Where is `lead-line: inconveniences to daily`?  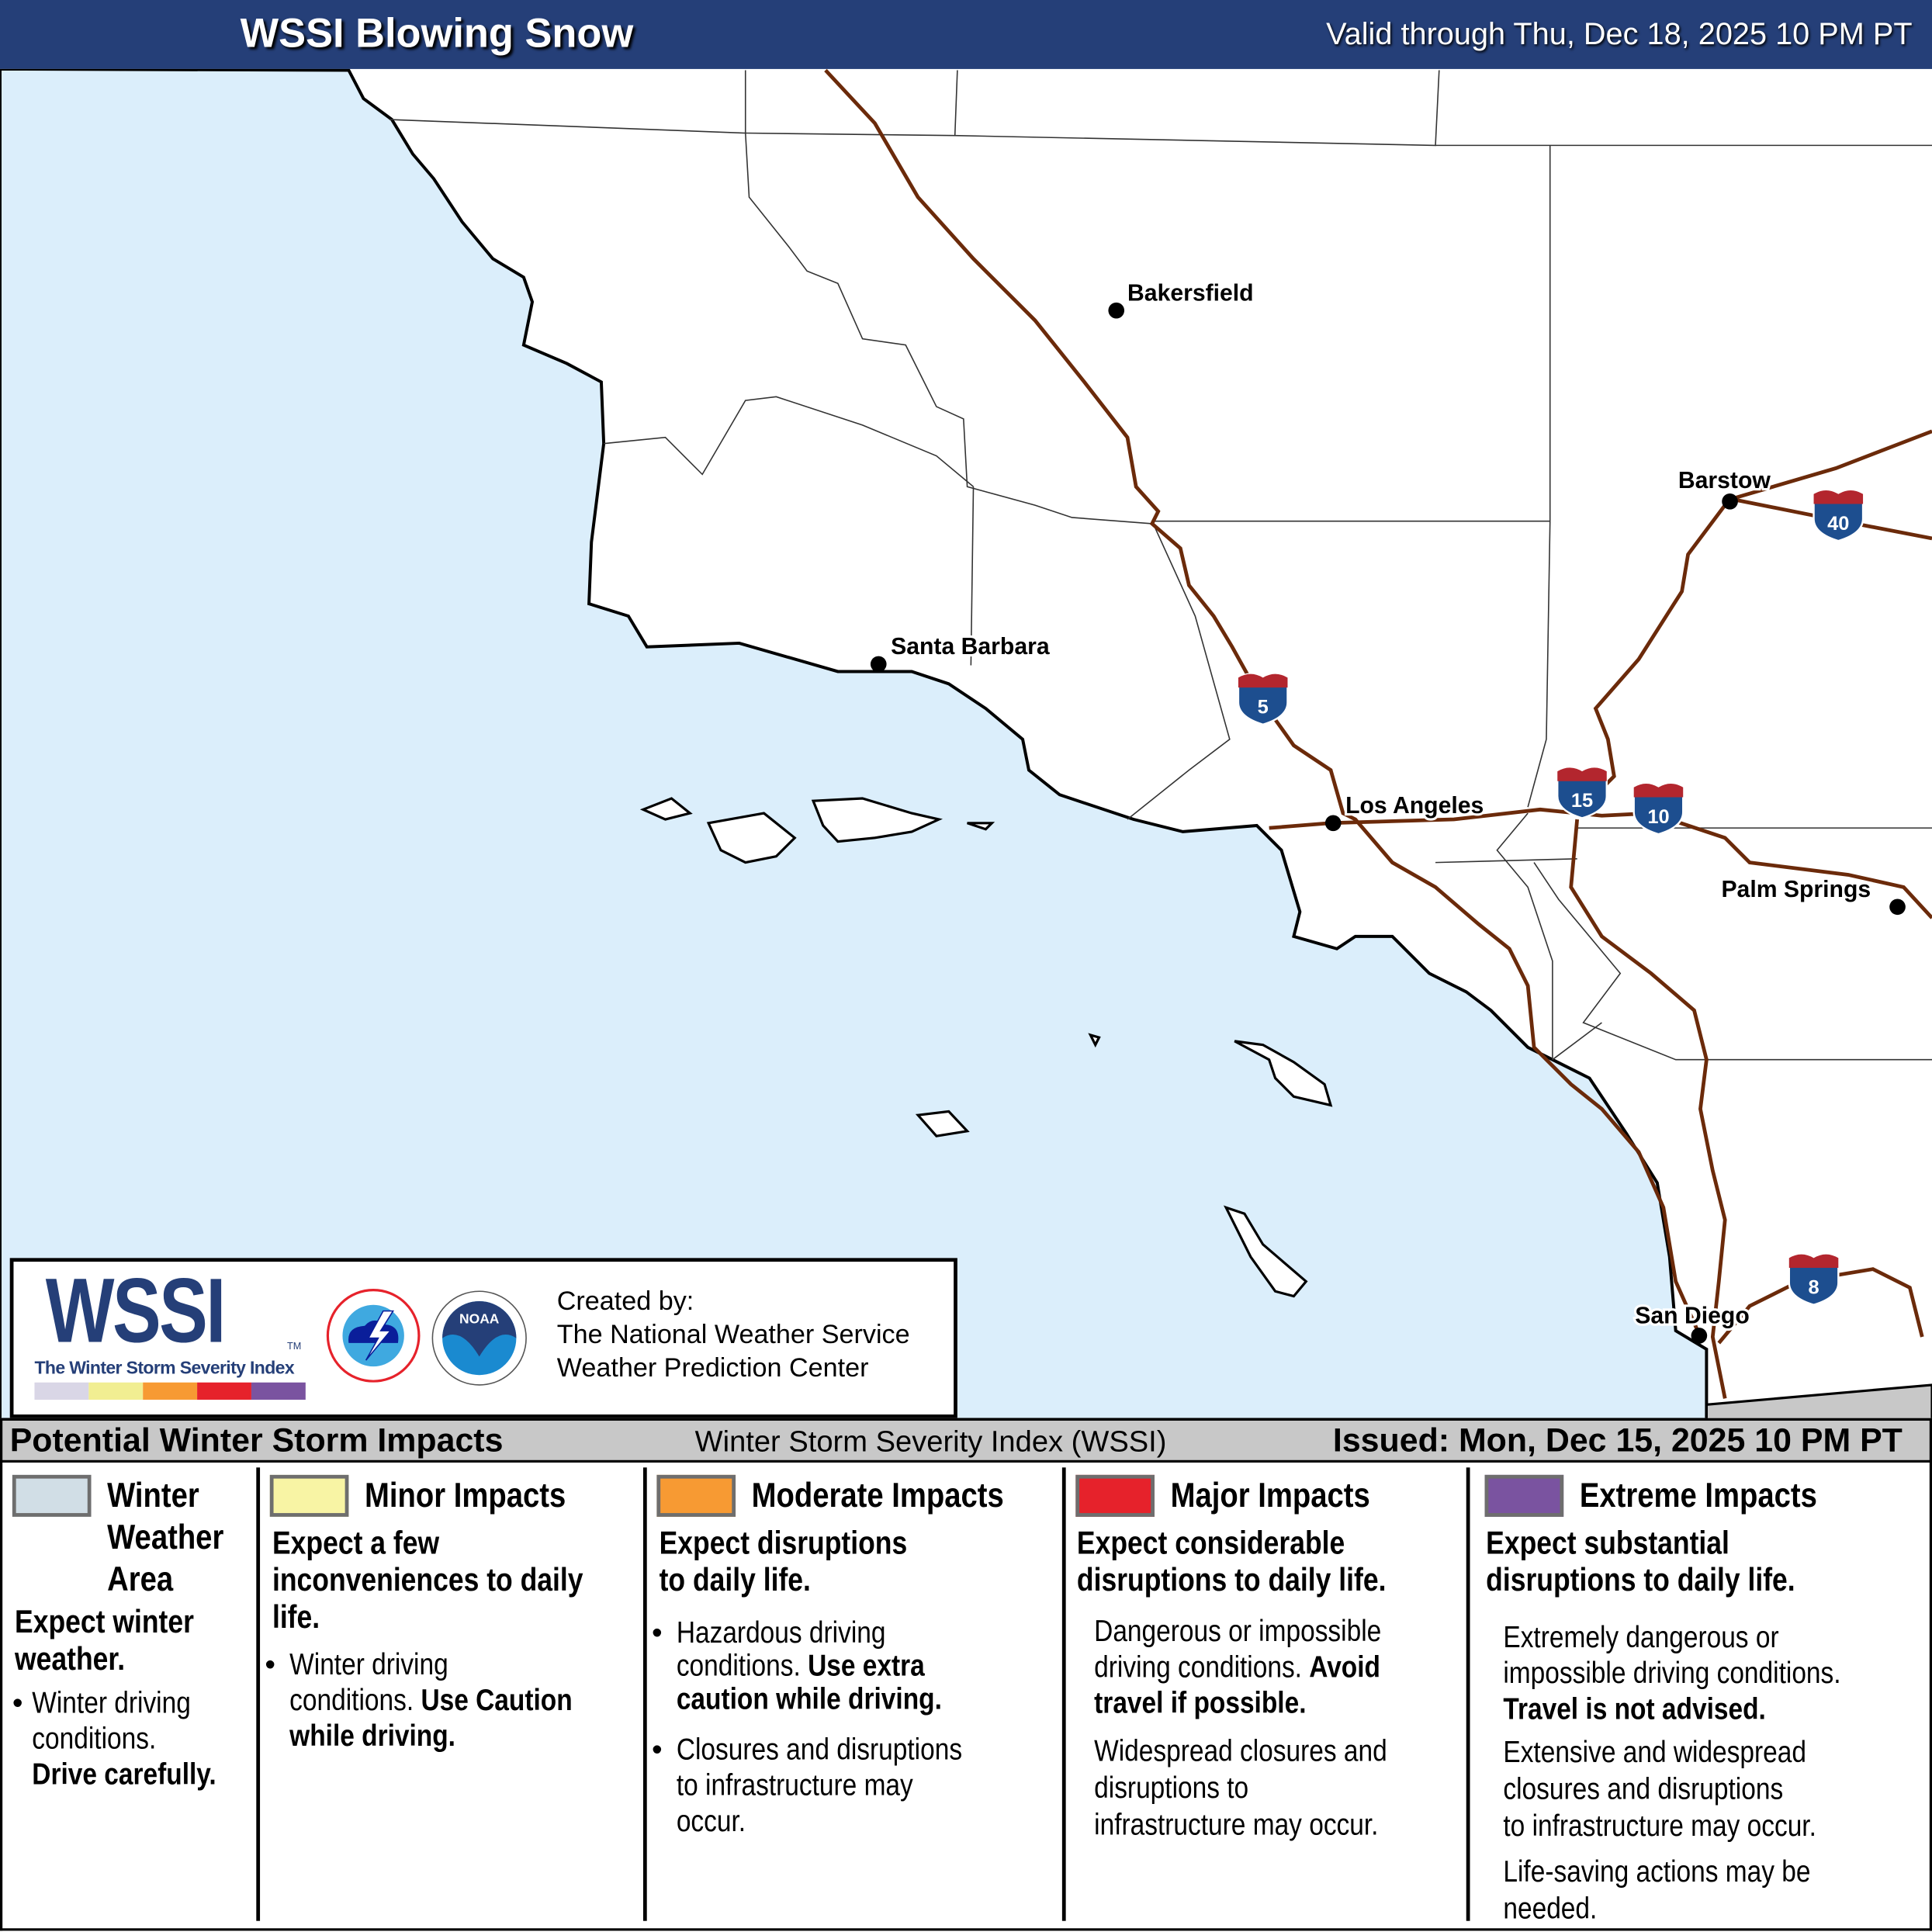
lead-line: inconveniences to daily is located at coordinates (427, 1579).